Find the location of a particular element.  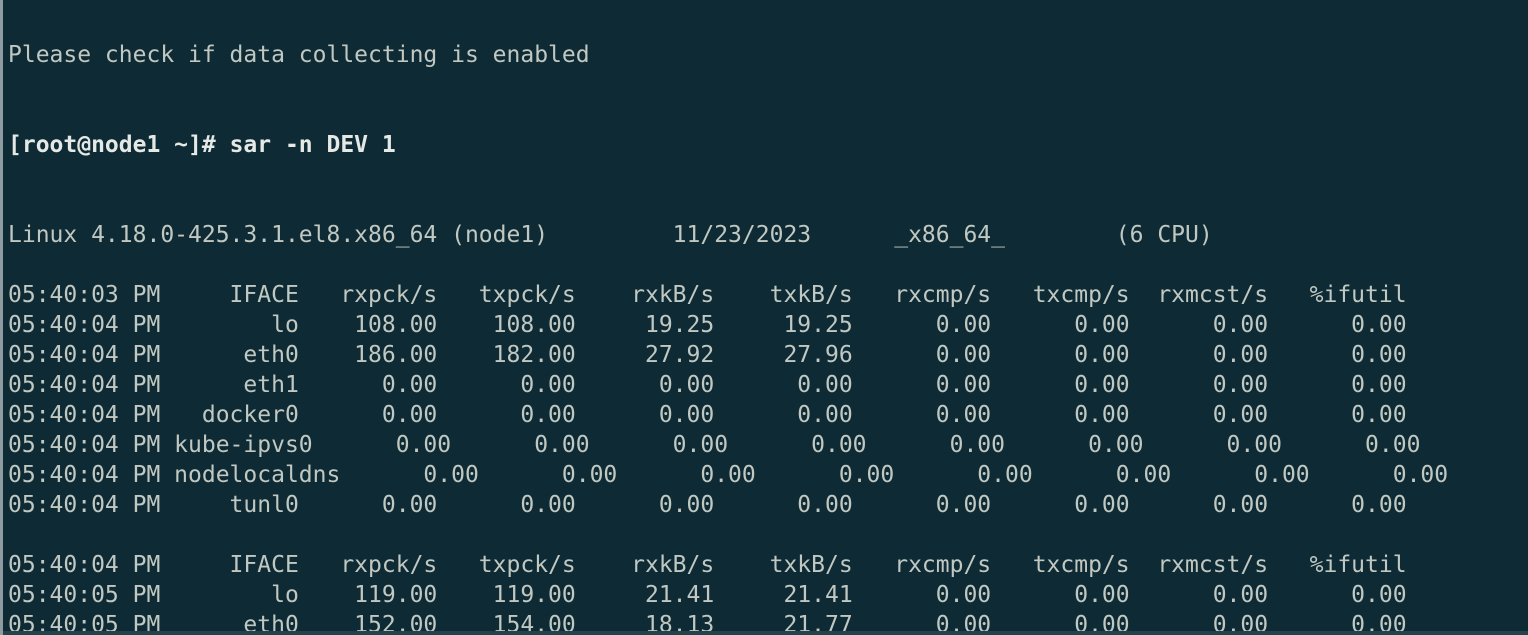

shell-prompt: [root@node1 ~]# is located at coordinates (112, 145).